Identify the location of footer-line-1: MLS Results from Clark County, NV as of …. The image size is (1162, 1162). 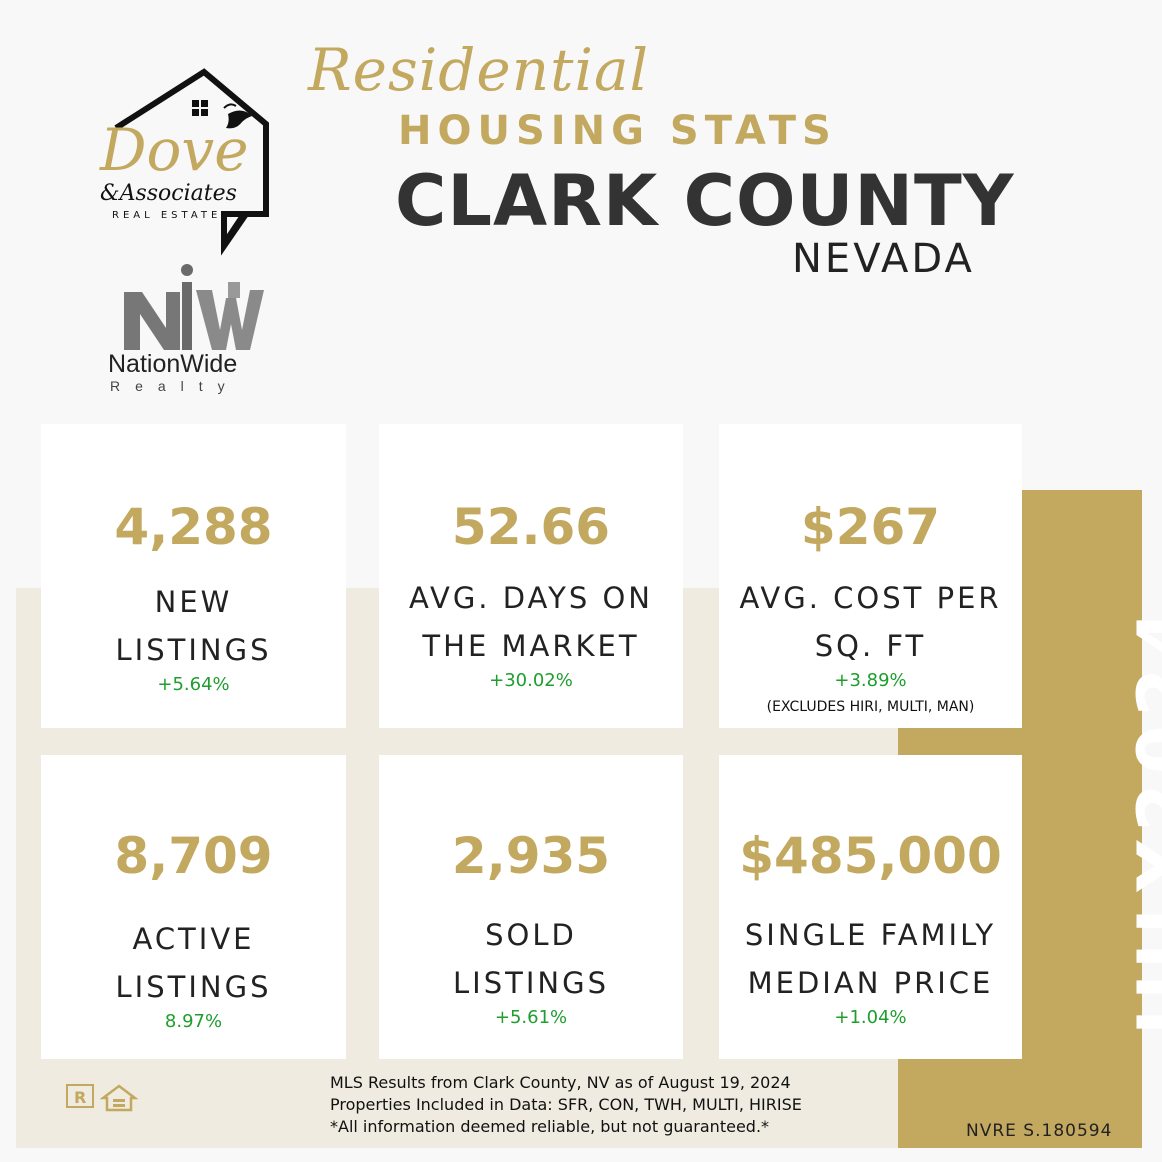
(560, 1082).